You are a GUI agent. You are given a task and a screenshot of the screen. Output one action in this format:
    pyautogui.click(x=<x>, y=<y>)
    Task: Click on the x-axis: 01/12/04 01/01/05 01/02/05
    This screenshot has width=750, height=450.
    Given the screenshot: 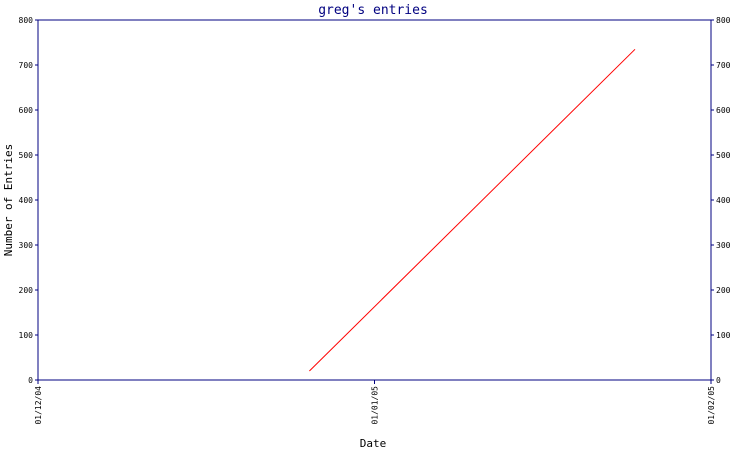 What is the action you would take?
    pyautogui.click(x=375, y=402)
    